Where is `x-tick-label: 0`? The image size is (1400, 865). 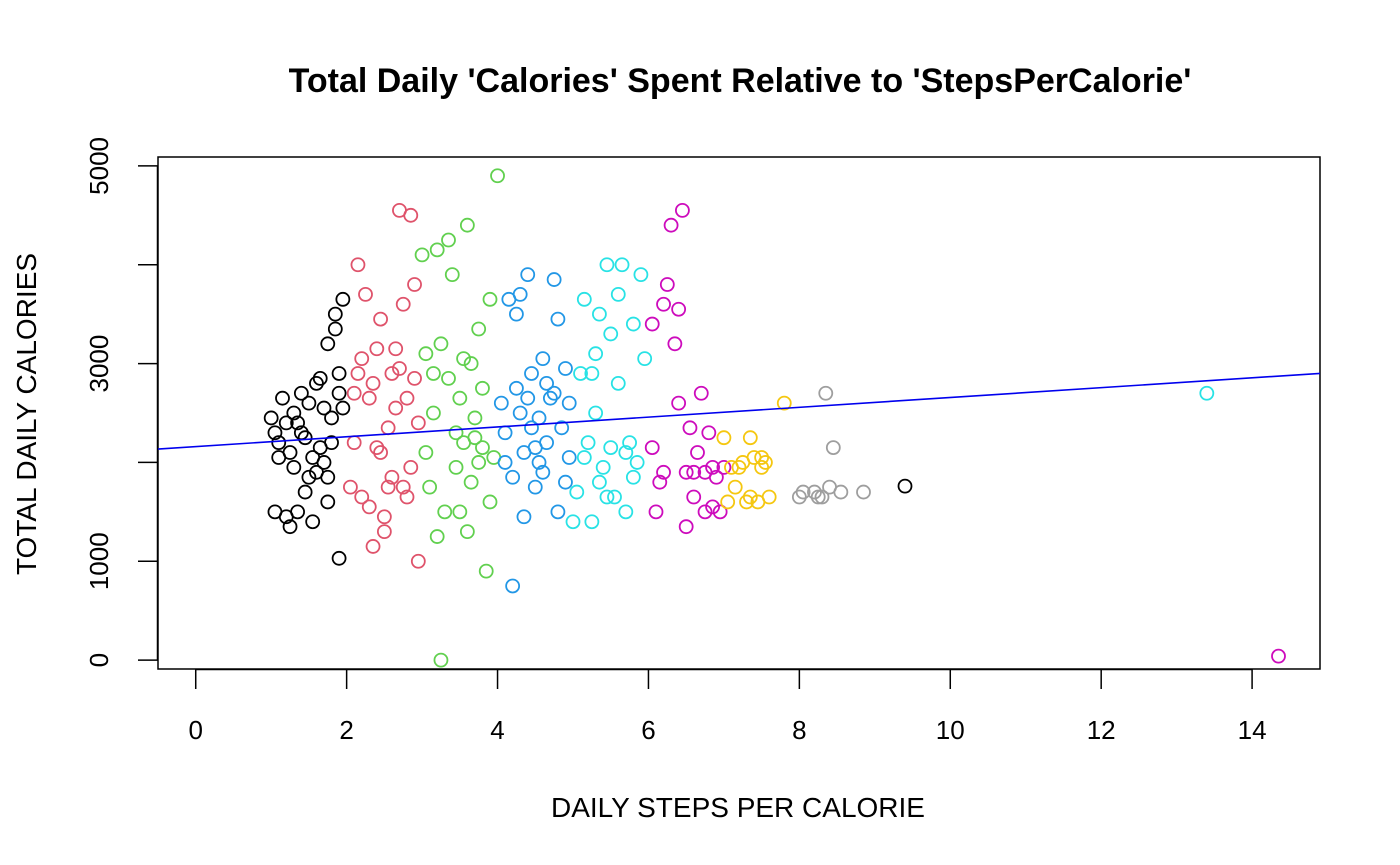 x-tick-label: 0 is located at coordinates (195, 730).